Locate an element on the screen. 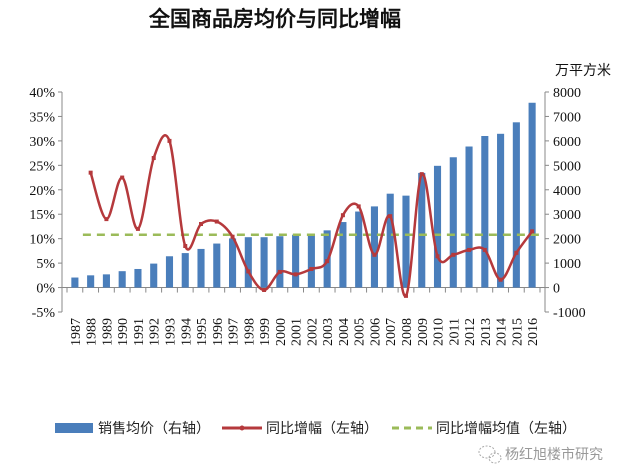  left-axis-tick-label: 10% is located at coordinates (42, 240).